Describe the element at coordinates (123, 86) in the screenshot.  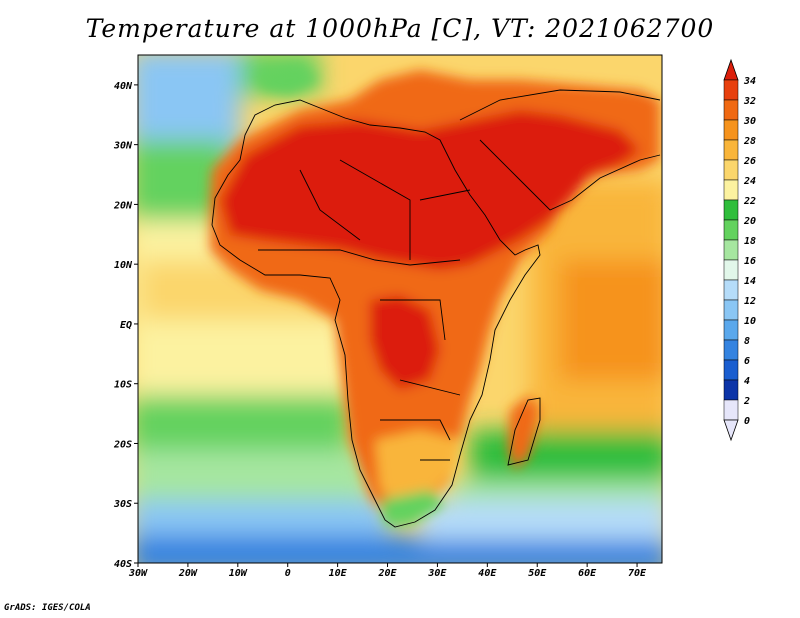
I see `y-tick-label: 40N` at that location.